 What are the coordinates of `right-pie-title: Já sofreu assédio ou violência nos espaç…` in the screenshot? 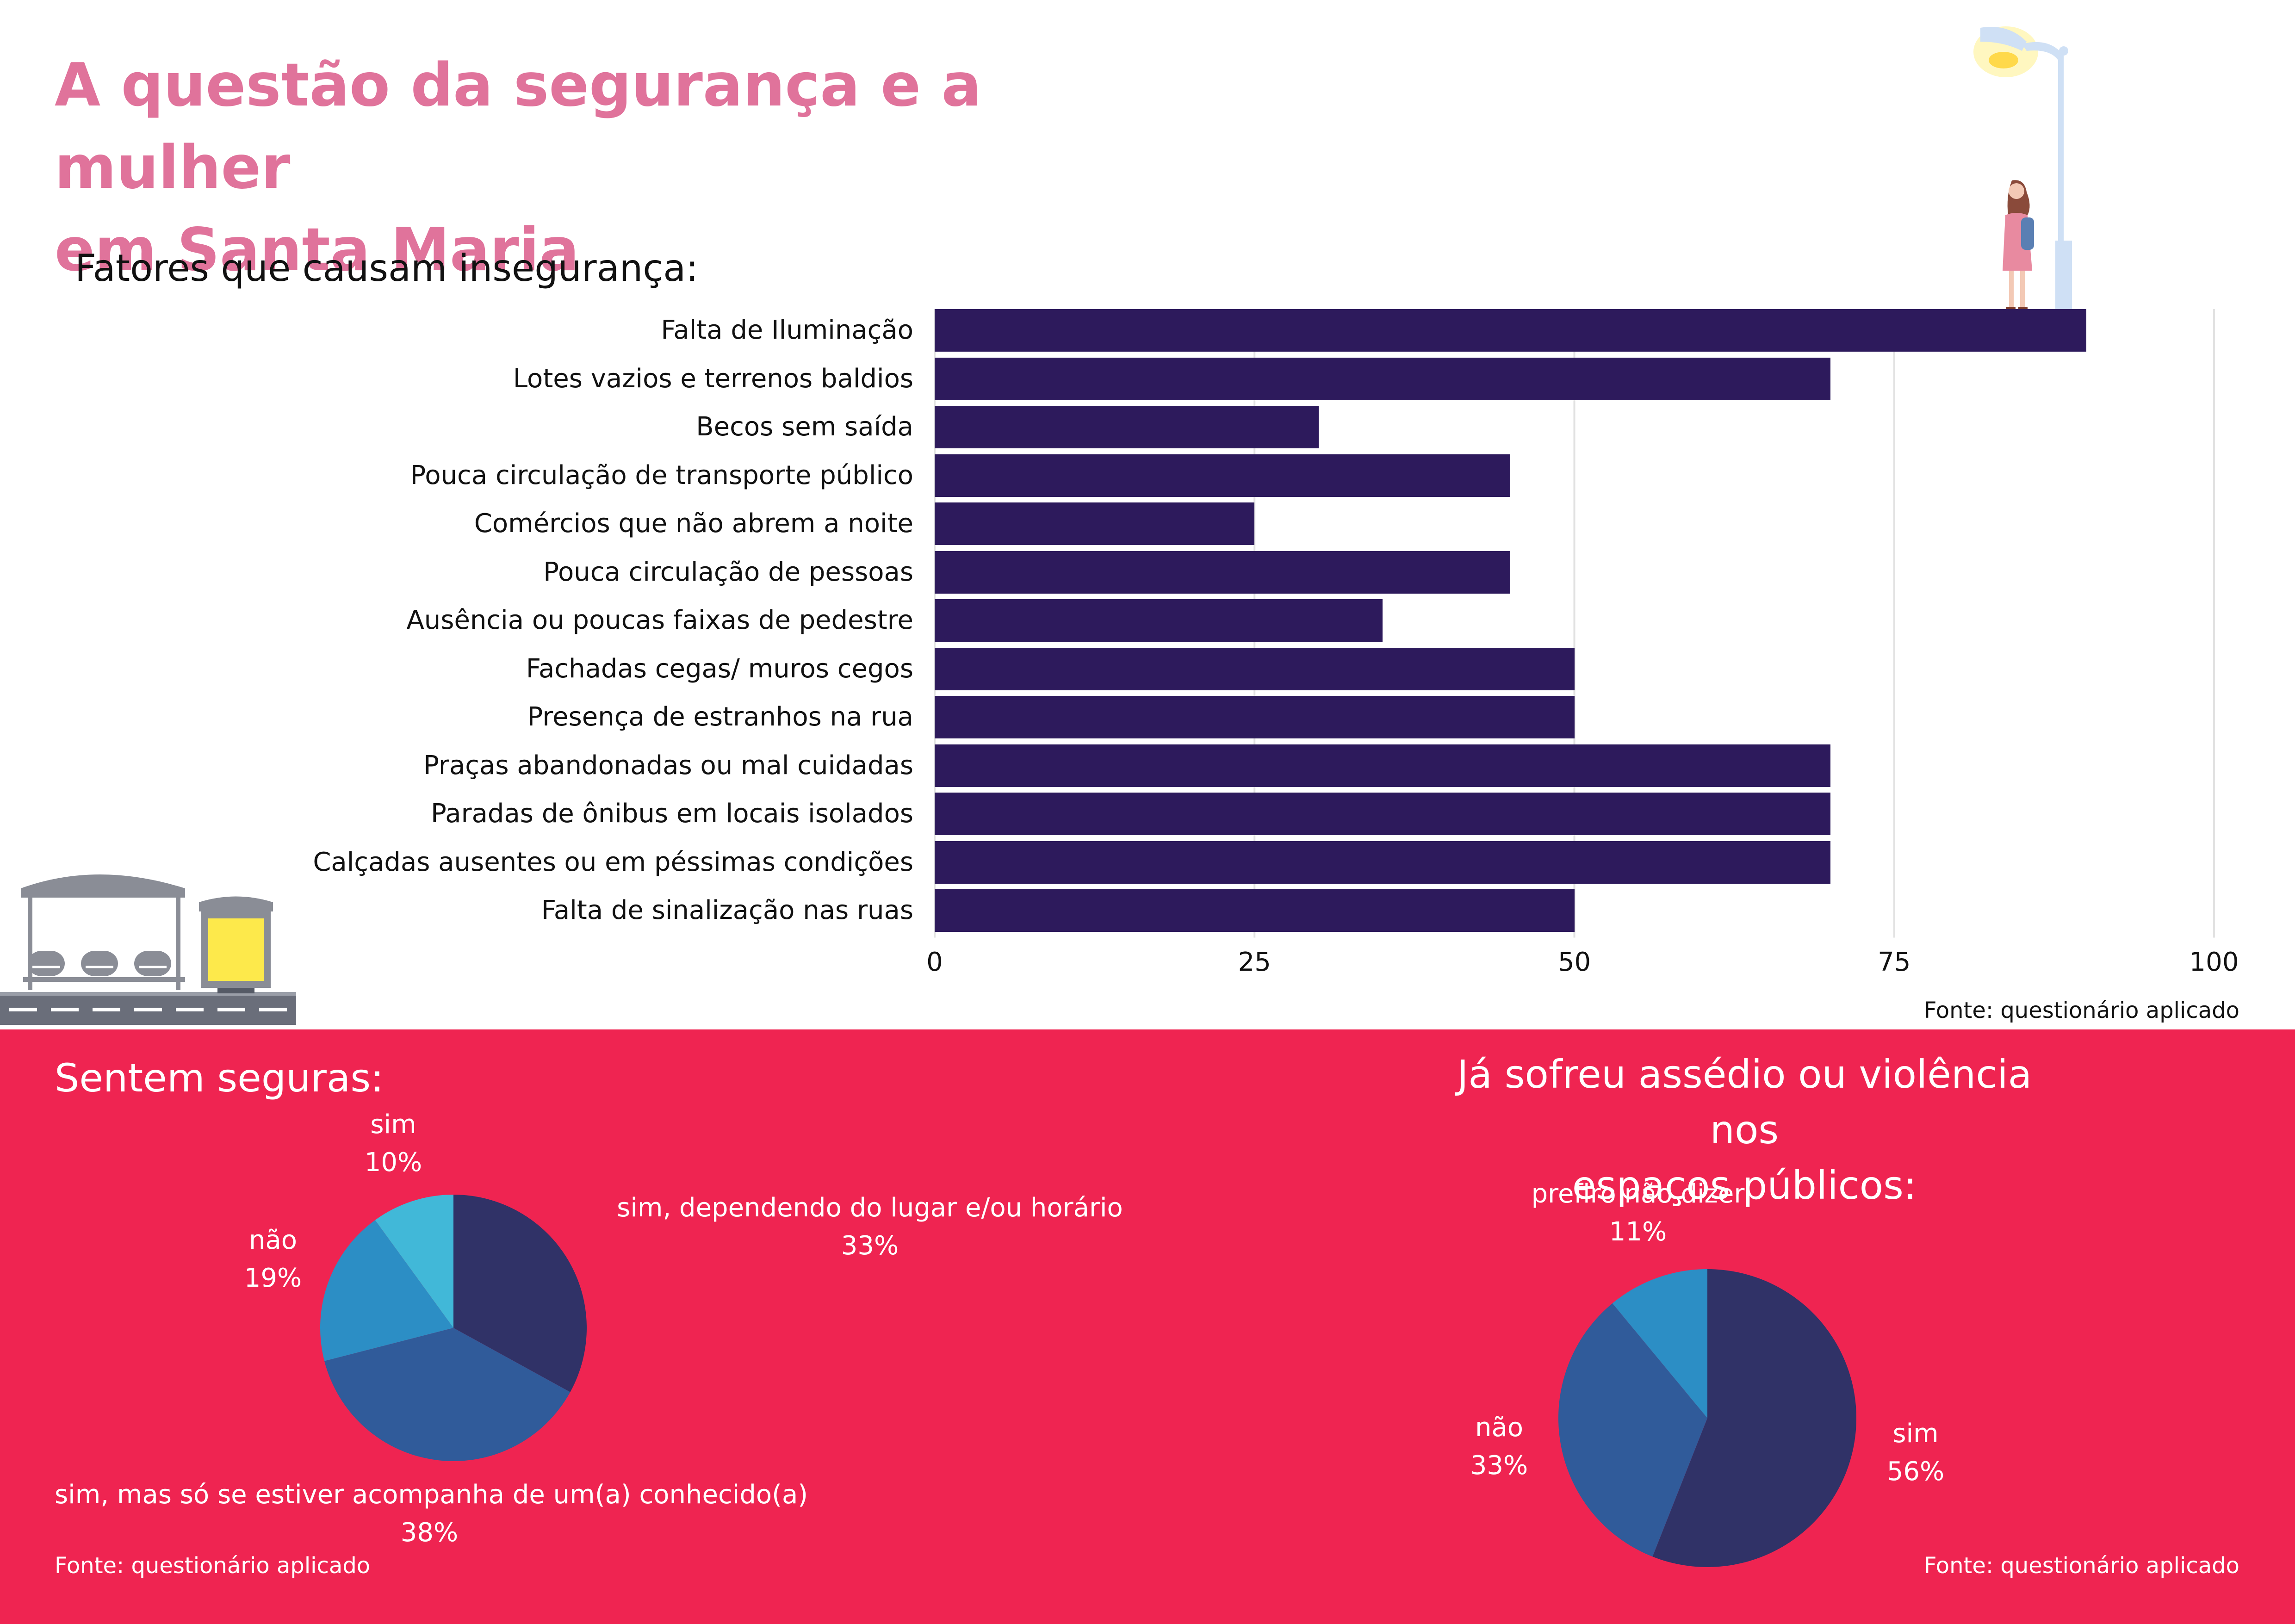 It's located at (1744, 1130).